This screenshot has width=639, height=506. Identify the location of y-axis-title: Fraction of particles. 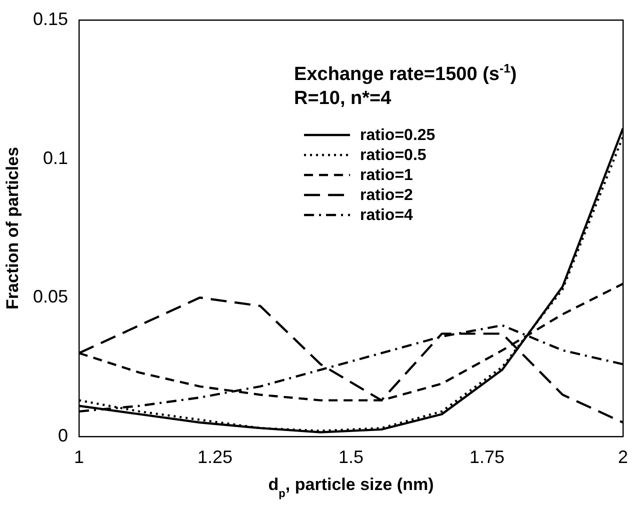
(12, 228).